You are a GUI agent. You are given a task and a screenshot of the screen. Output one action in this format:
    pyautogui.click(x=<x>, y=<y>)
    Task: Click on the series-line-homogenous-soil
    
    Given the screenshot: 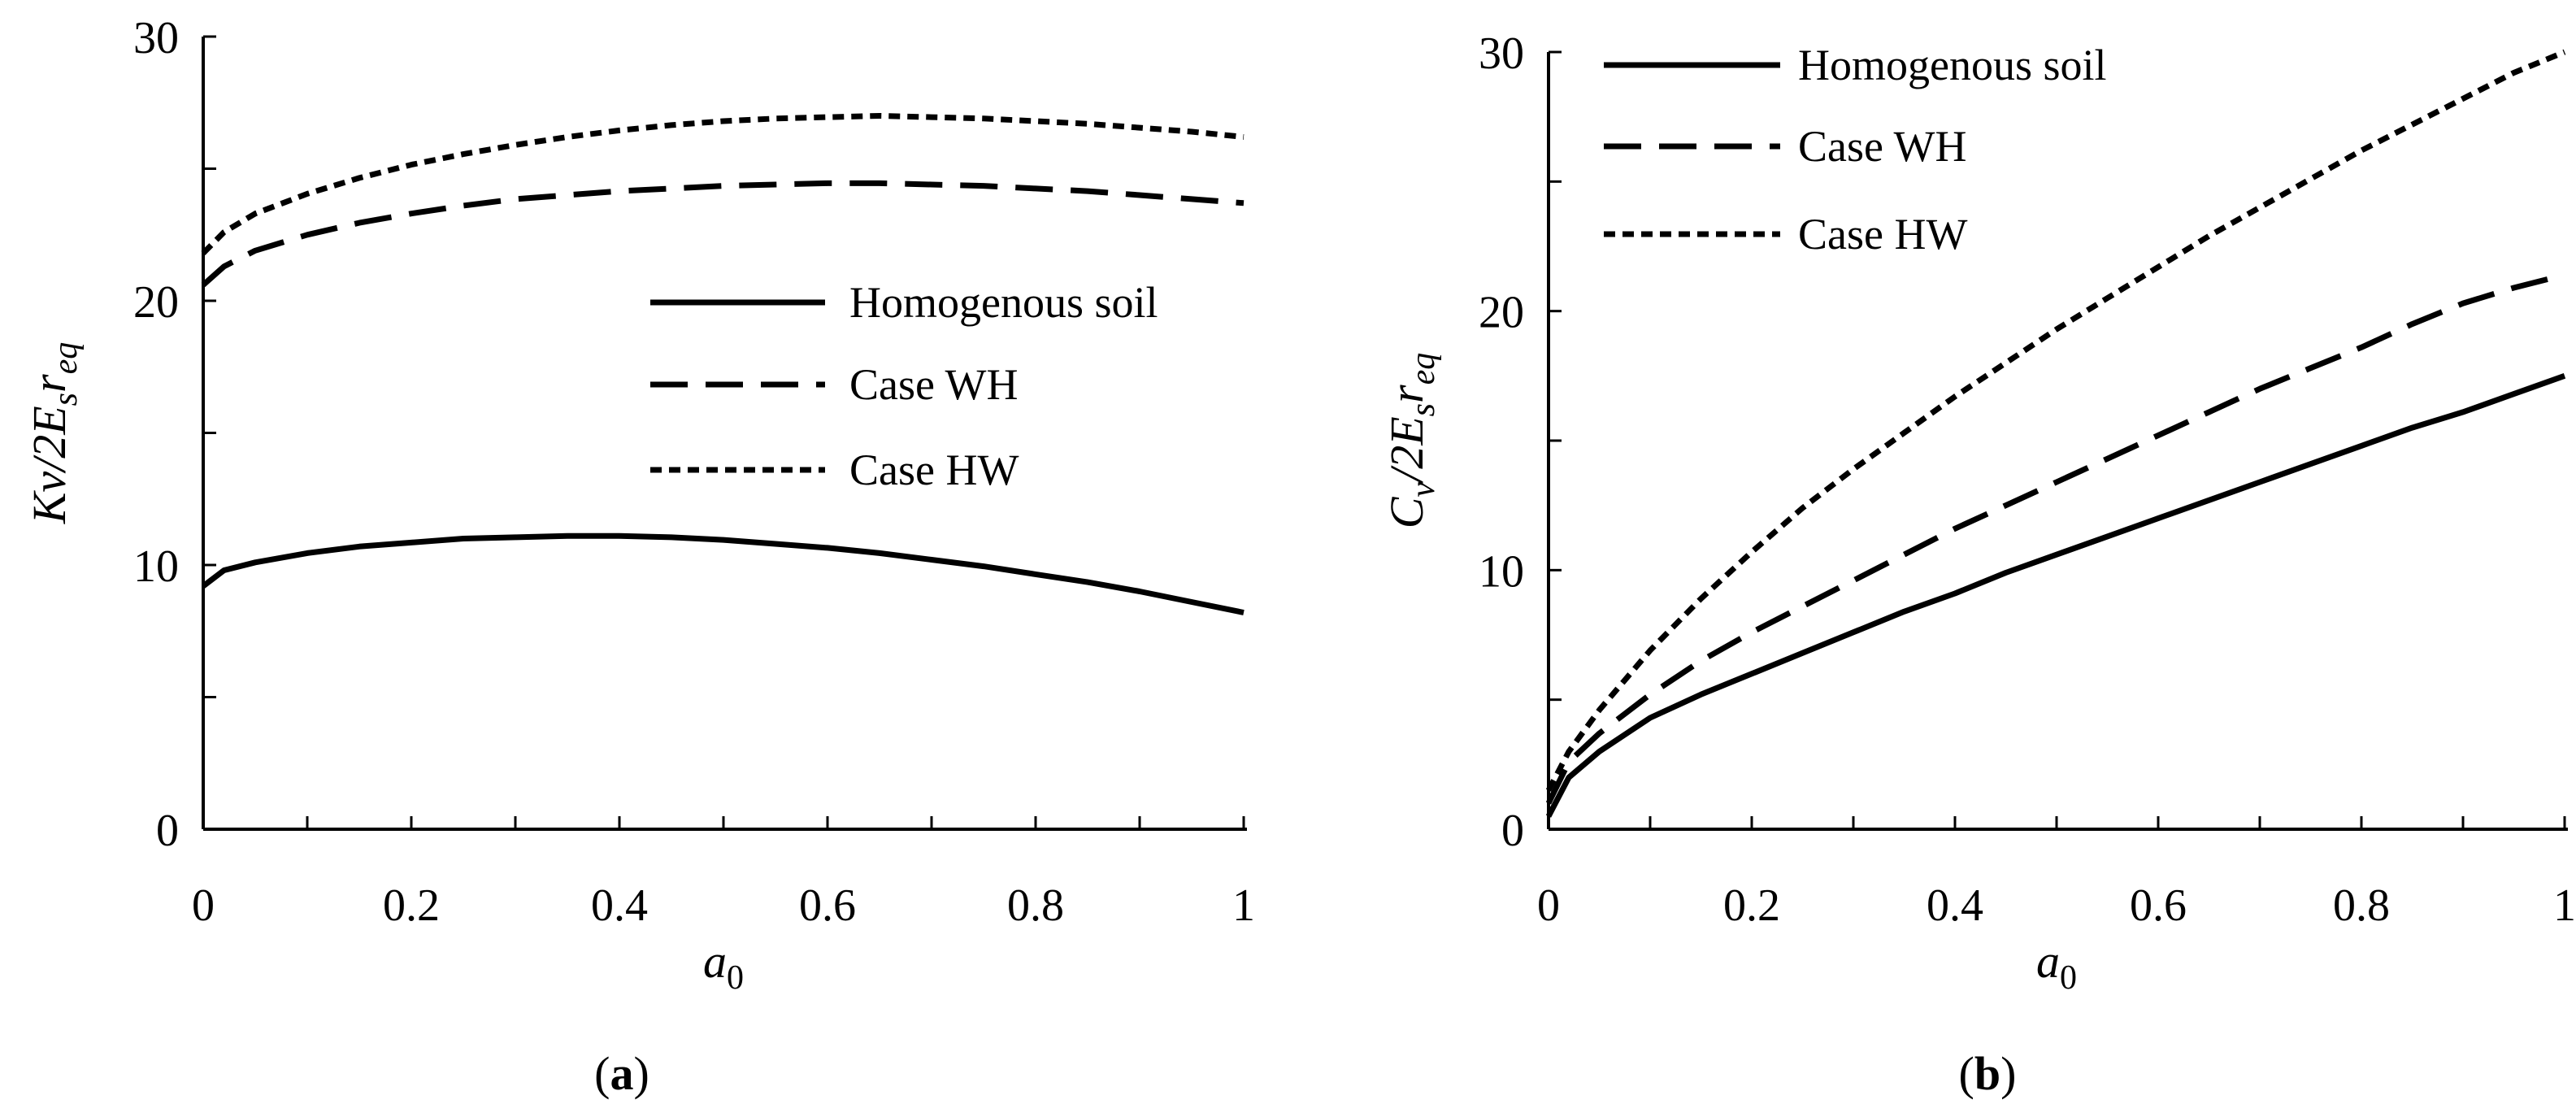 What is the action you would take?
    pyautogui.click(x=723, y=573)
    